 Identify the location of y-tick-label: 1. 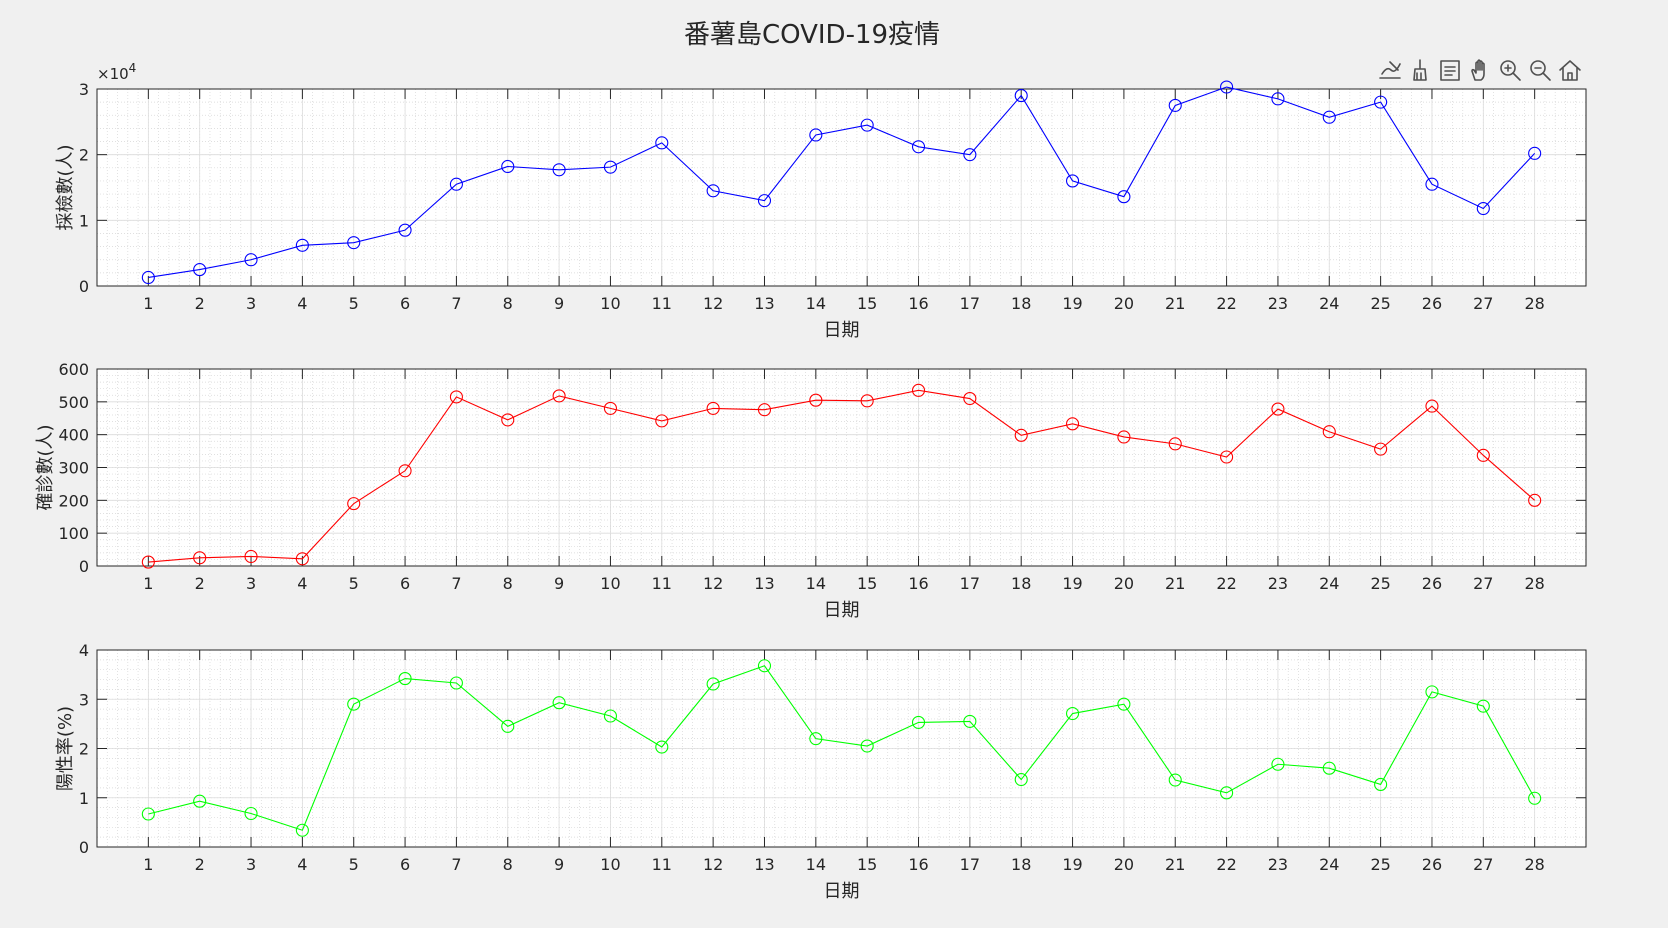
(84, 798).